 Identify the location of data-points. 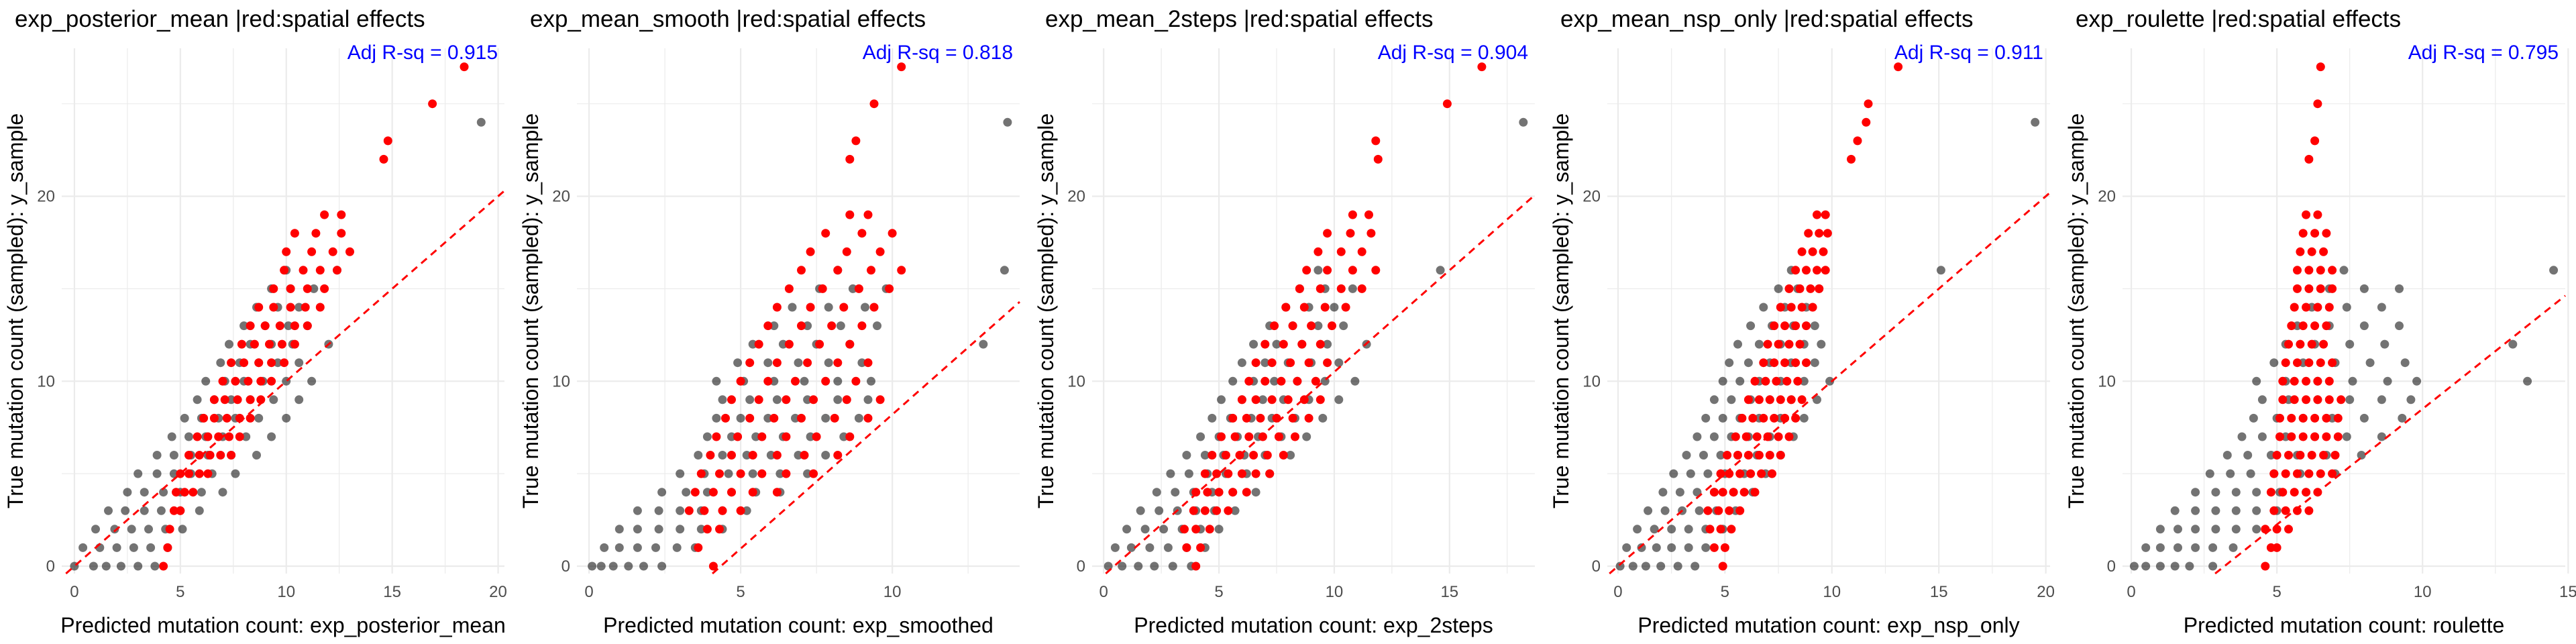
(2344, 316).